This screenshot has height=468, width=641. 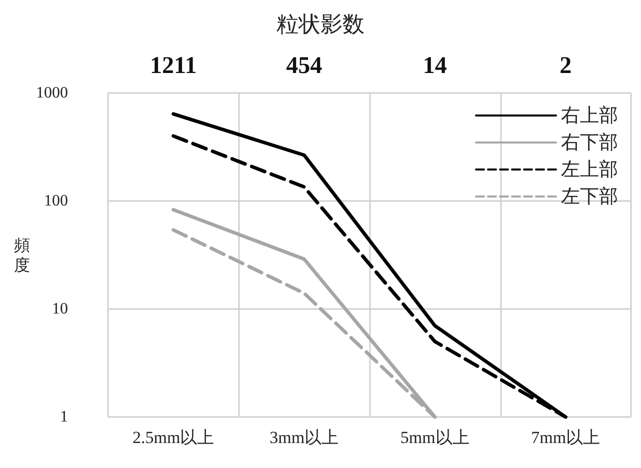 I want to click on legend-label: 右上部, so click(x=589, y=115).